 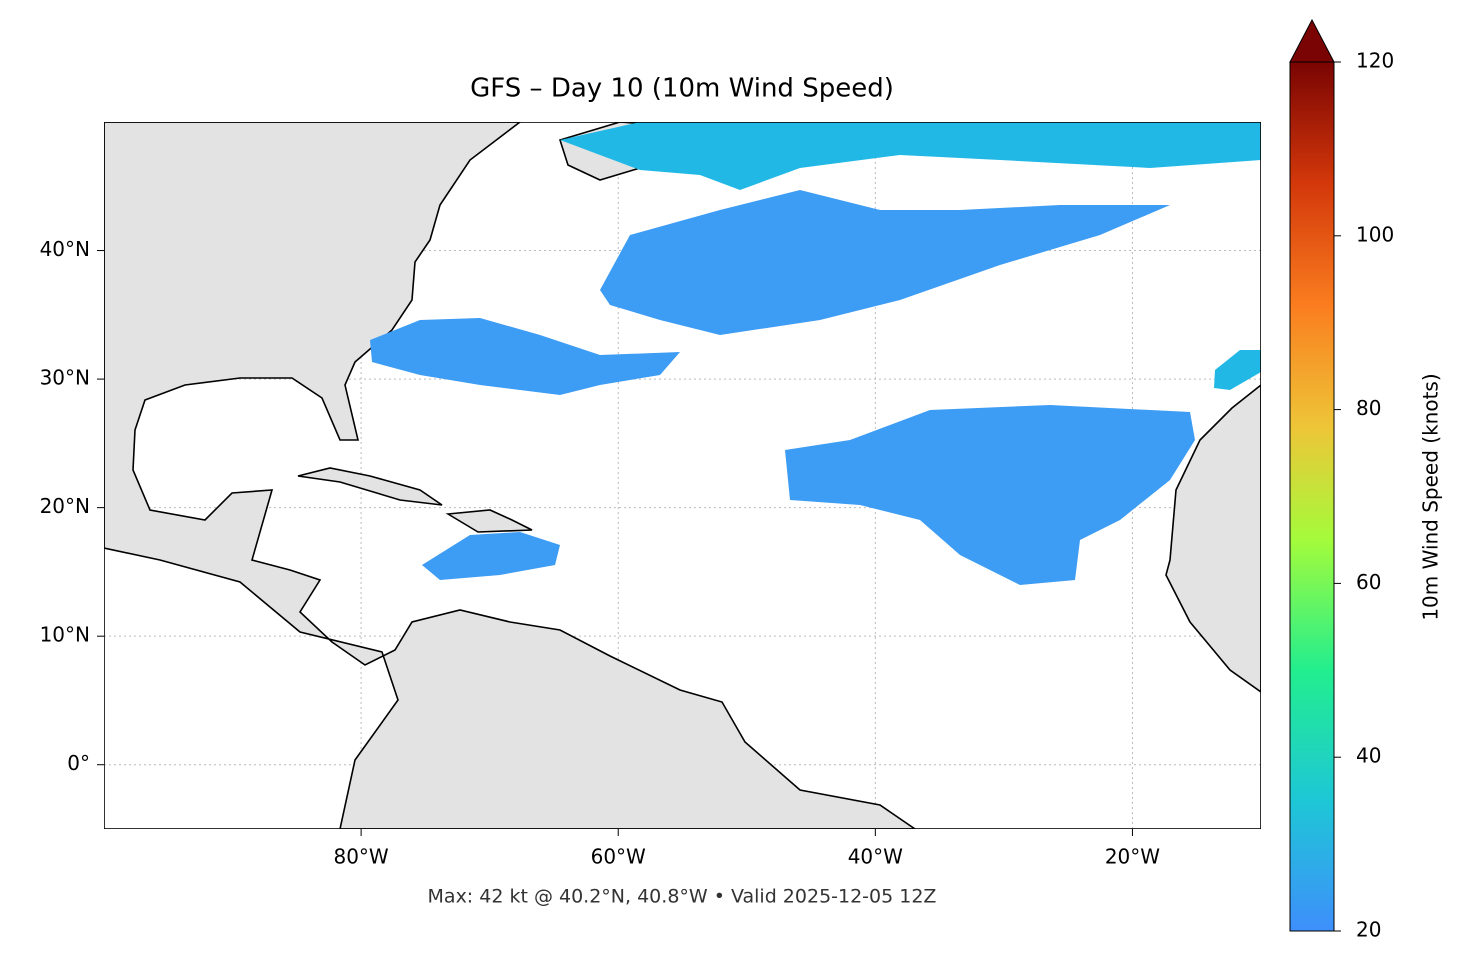 What do you see at coordinates (1312, 496) in the screenshot?
I see `colorbar-gradient` at bounding box center [1312, 496].